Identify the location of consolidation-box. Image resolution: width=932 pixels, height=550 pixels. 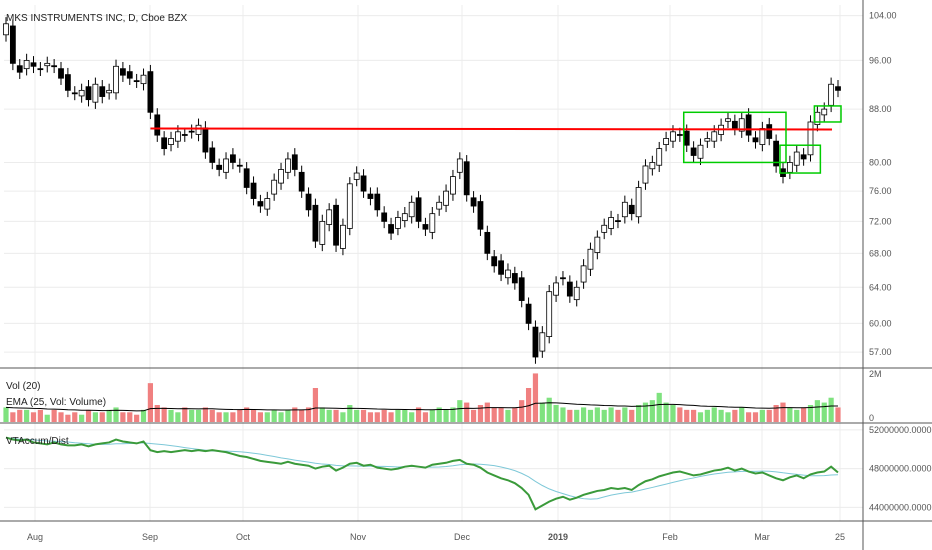
(734, 137).